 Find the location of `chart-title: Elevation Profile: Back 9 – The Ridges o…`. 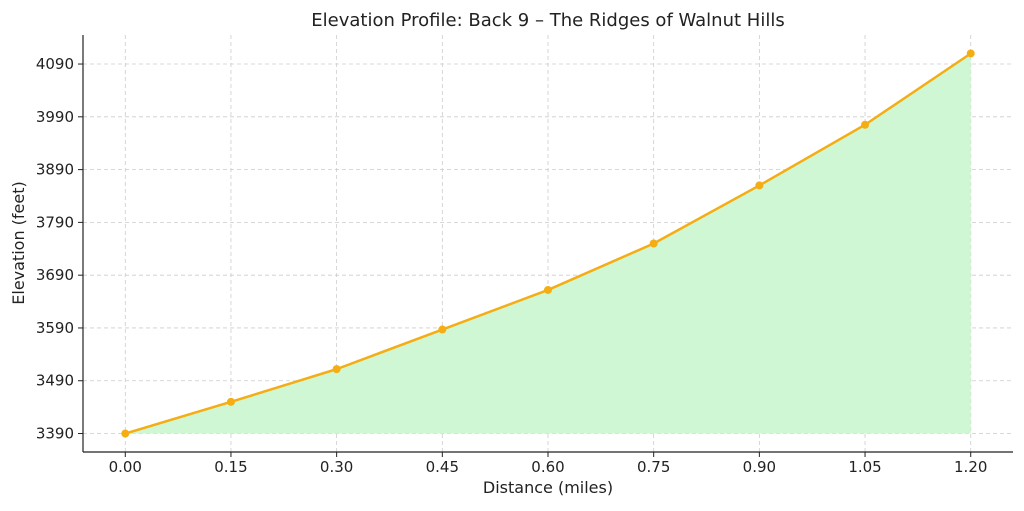

chart-title: Elevation Profile: Back 9 – The Ridges o… is located at coordinates (547, 20).